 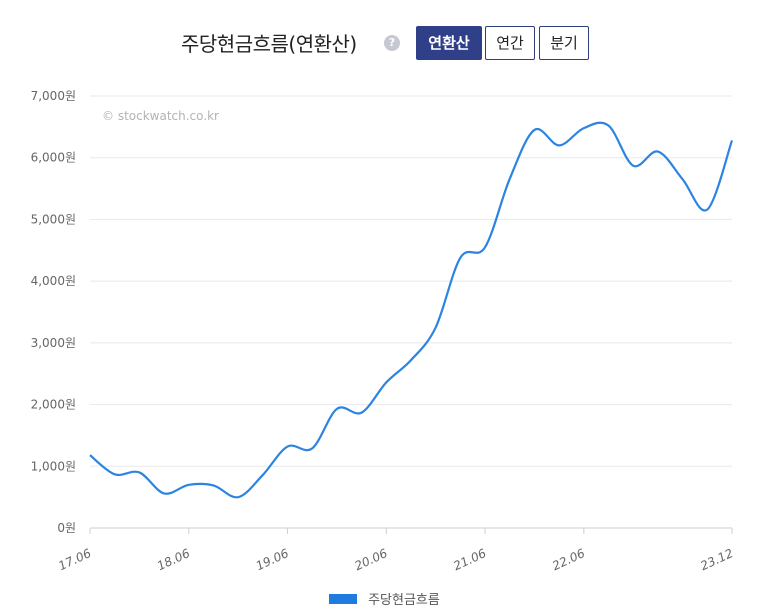 I want to click on y-tick-label: 5,000원, so click(x=53, y=219).